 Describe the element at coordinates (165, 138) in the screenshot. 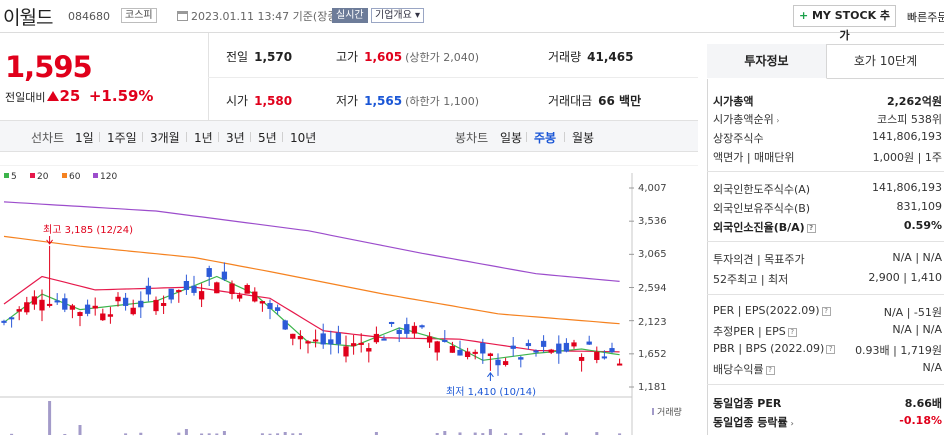

I see `period-3m: 3개월` at that location.